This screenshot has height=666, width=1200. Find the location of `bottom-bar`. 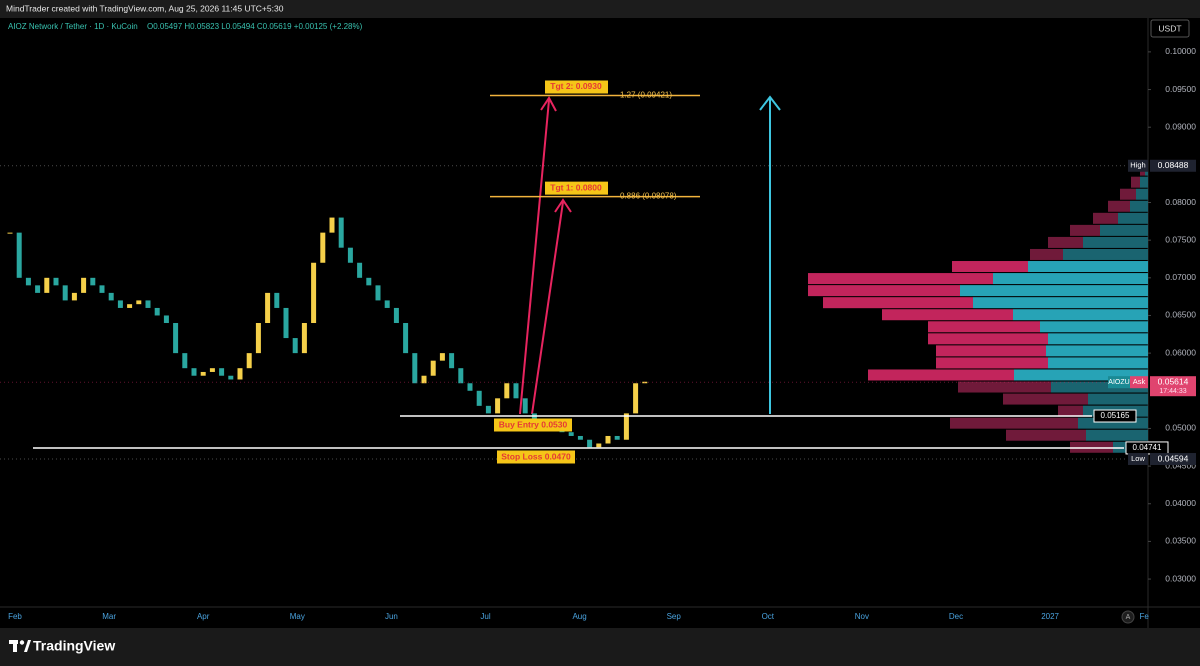

bottom-bar is located at coordinates (600, 647).